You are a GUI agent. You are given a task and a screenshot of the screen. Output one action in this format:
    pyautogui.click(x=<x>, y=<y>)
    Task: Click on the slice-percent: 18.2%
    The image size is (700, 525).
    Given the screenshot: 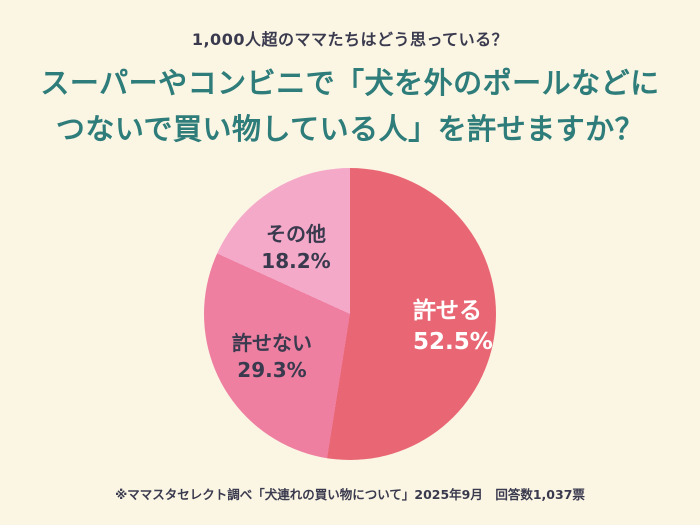 What is the action you would take?
    pyautogui.click(x=296, y=261)
    